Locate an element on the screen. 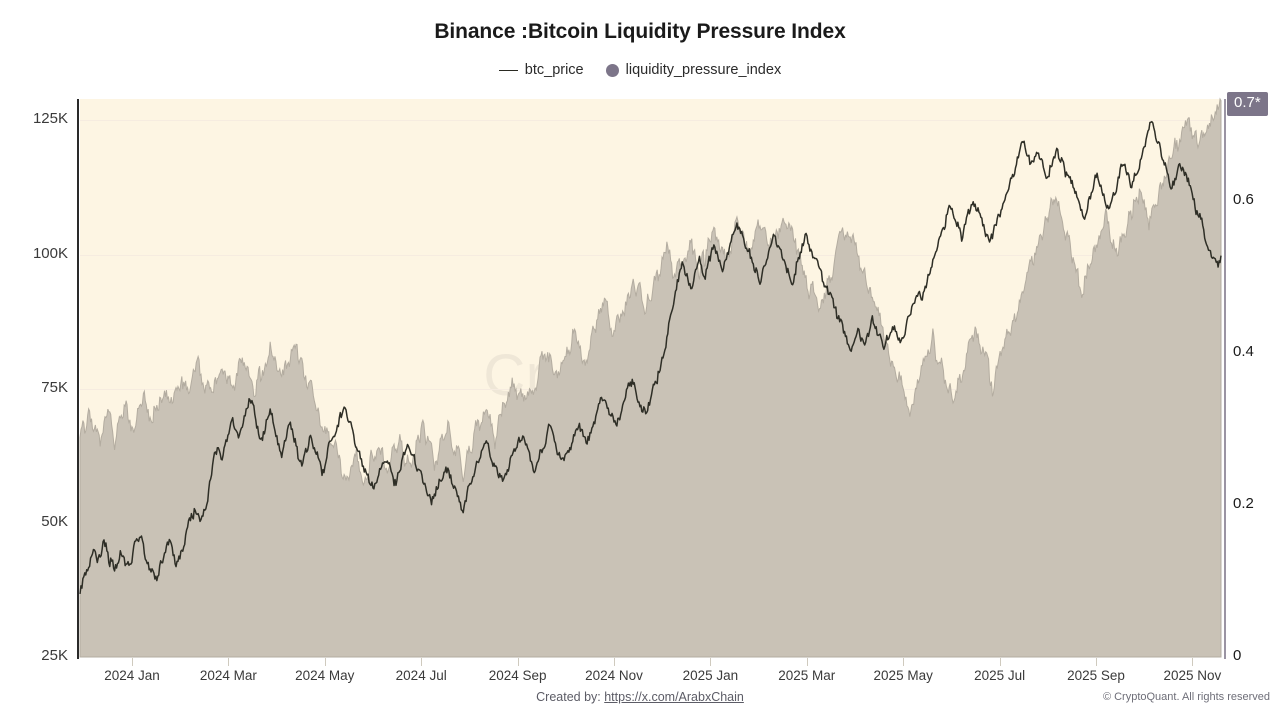 The width and height of the screenshot is (1280, 720). y-axis-right-tick-label: 0.4 is located at coordinates (1243, 352).